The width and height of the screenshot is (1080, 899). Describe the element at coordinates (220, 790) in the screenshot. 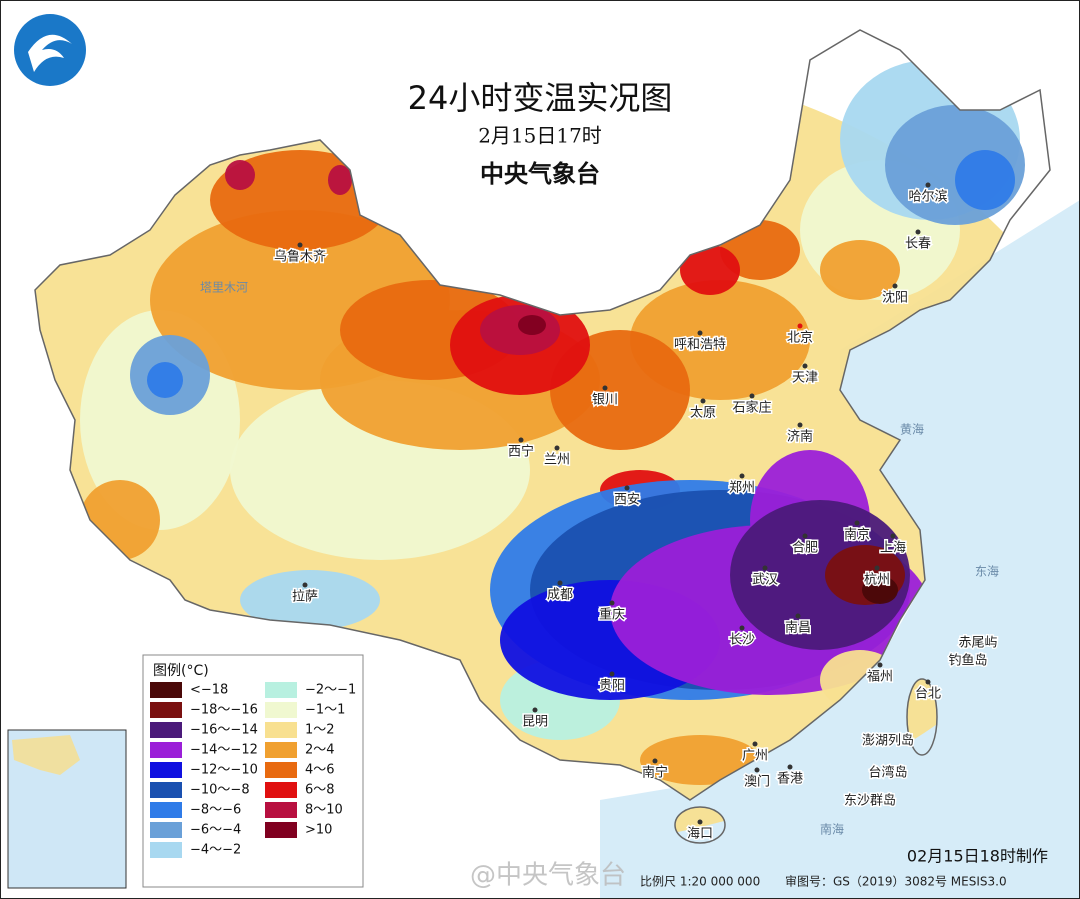

I see `legend-label: −10～−8` at that location.